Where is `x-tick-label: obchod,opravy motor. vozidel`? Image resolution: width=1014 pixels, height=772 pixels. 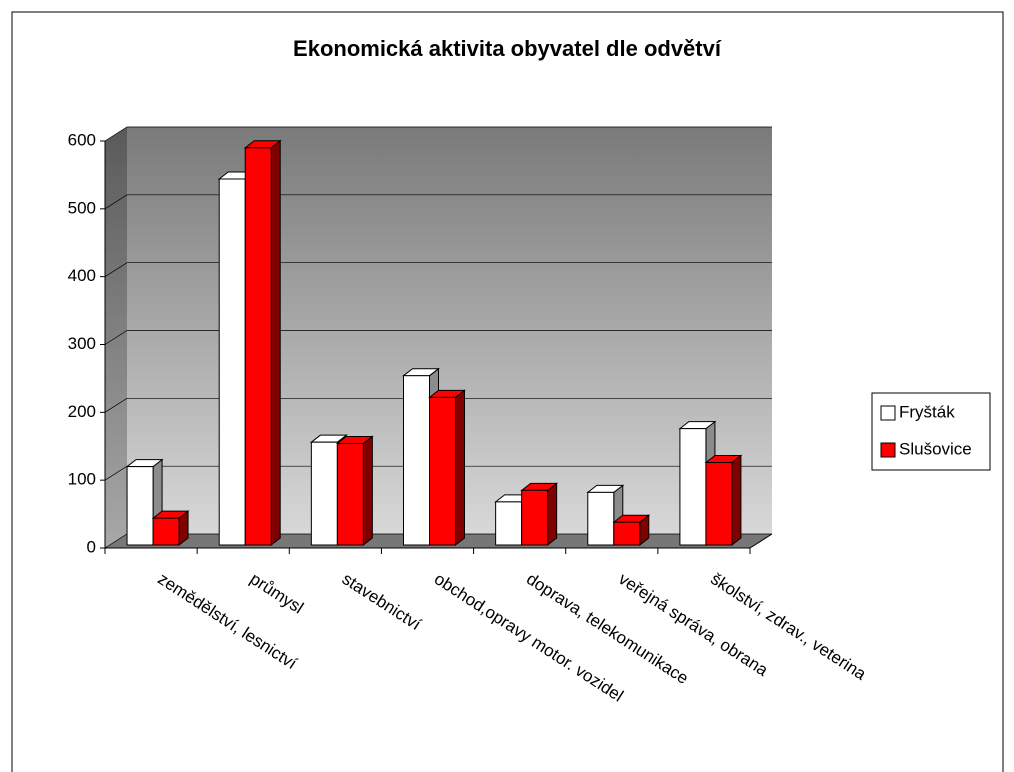
x-tick-label: obchod,opravy motor. vozidel is located at coordinates (529, 637).